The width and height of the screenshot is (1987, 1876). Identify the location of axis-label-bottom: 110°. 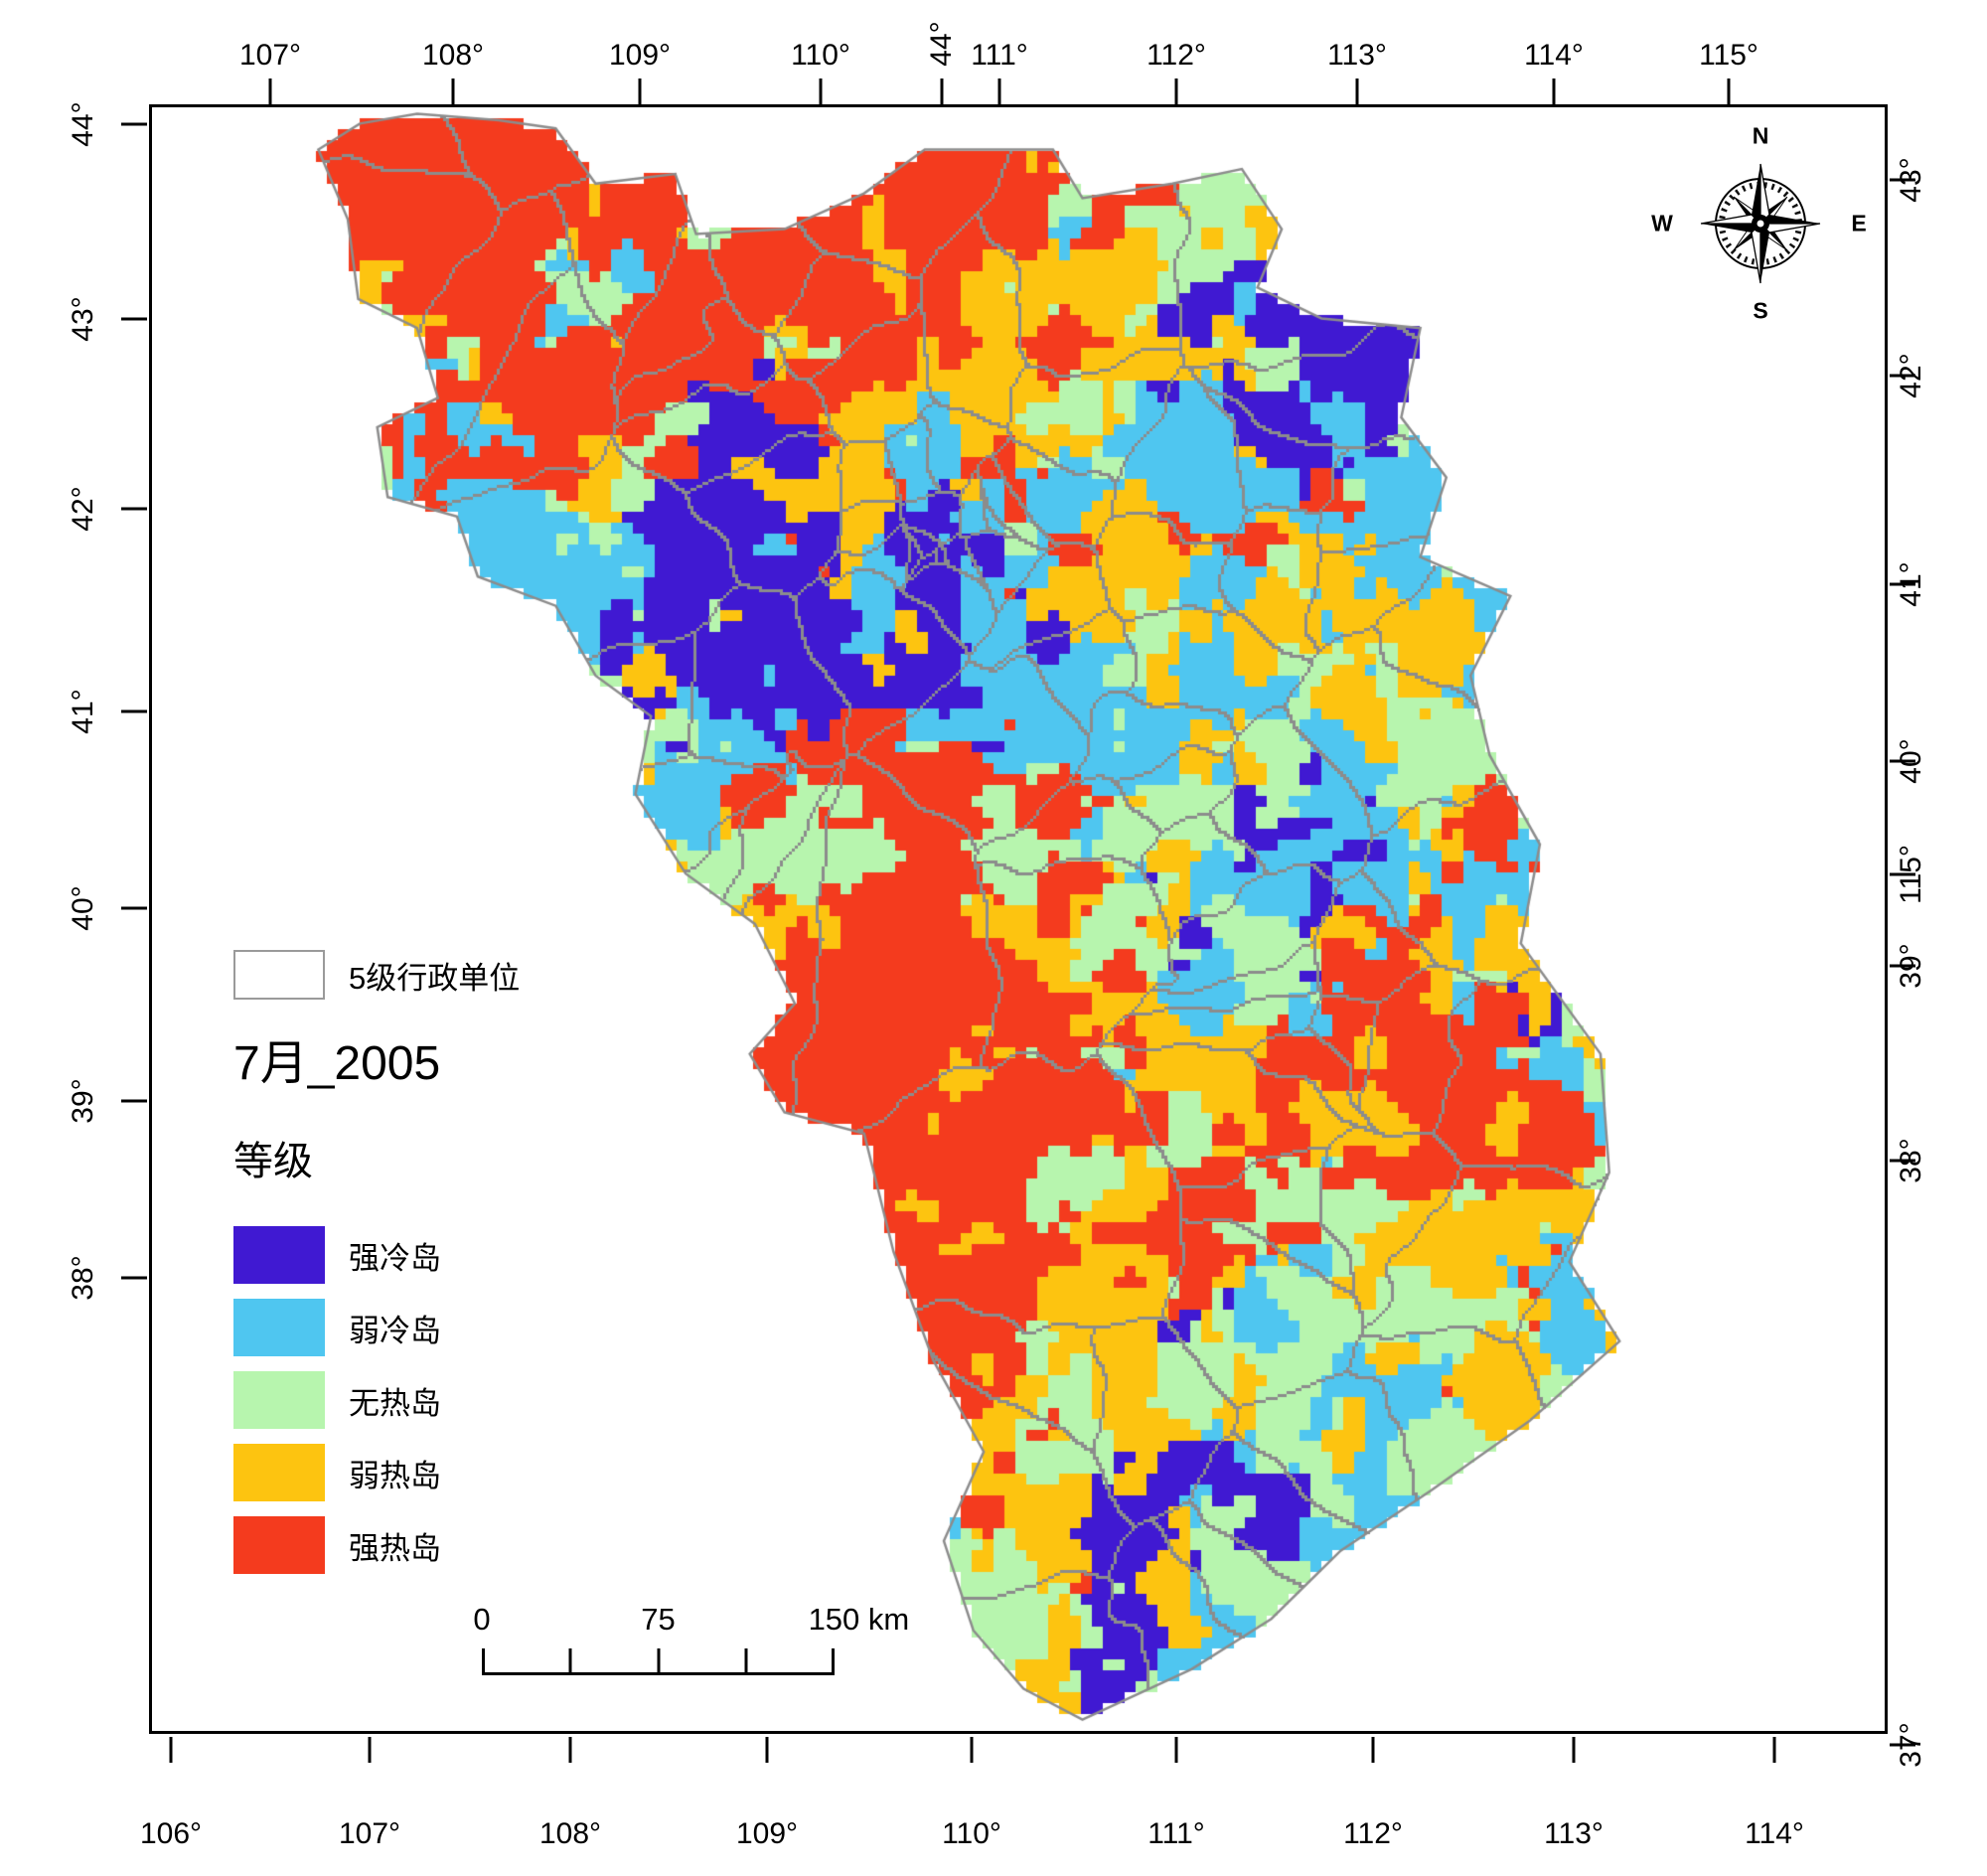
(972, 1834).